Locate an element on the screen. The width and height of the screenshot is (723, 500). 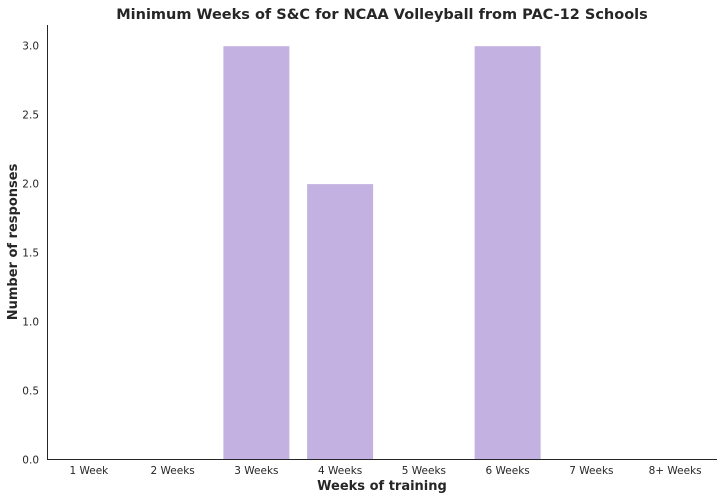
x-axis-label: Weeks of training is located at coordinates (382, 486).